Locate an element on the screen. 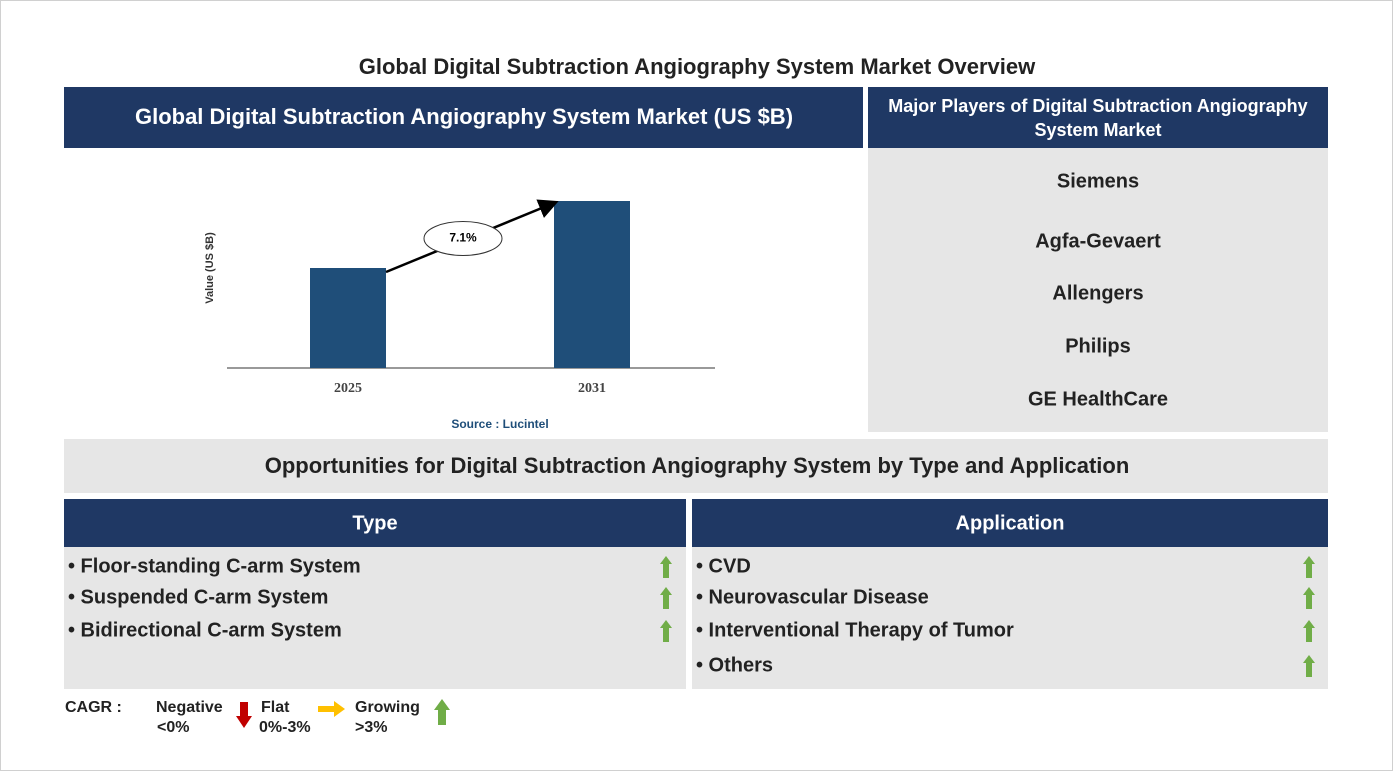 The height and width of the screenshot is (776, 1393). player-name: Philips is located at coordinates (1098, 346).